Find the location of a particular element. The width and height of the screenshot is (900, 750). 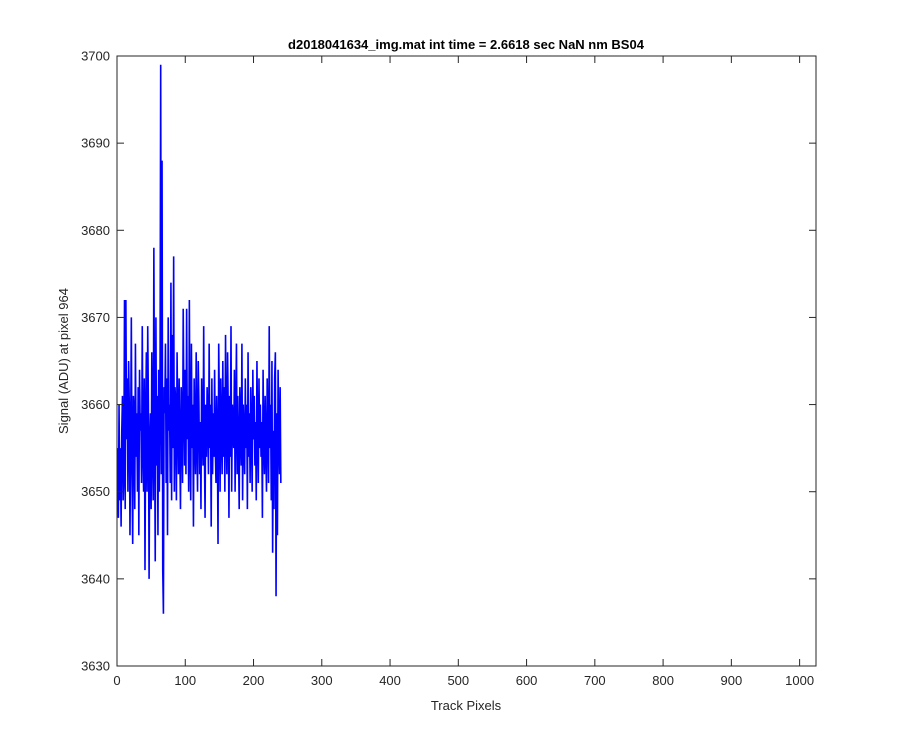

x-tick-label: 600 is located at coordinates (527, 680).